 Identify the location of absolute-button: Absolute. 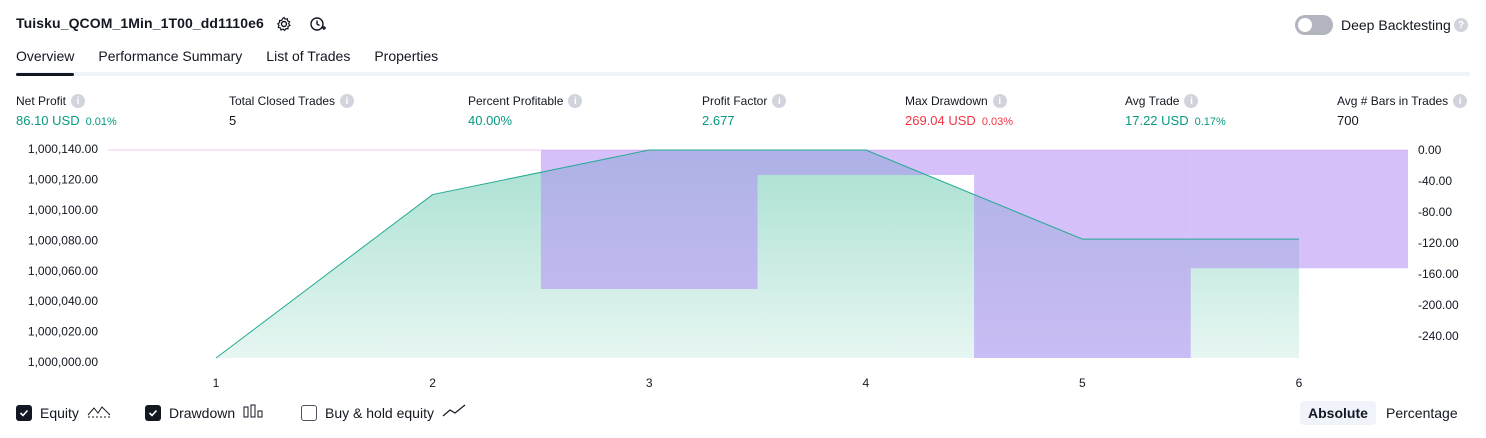
(1338, 413).